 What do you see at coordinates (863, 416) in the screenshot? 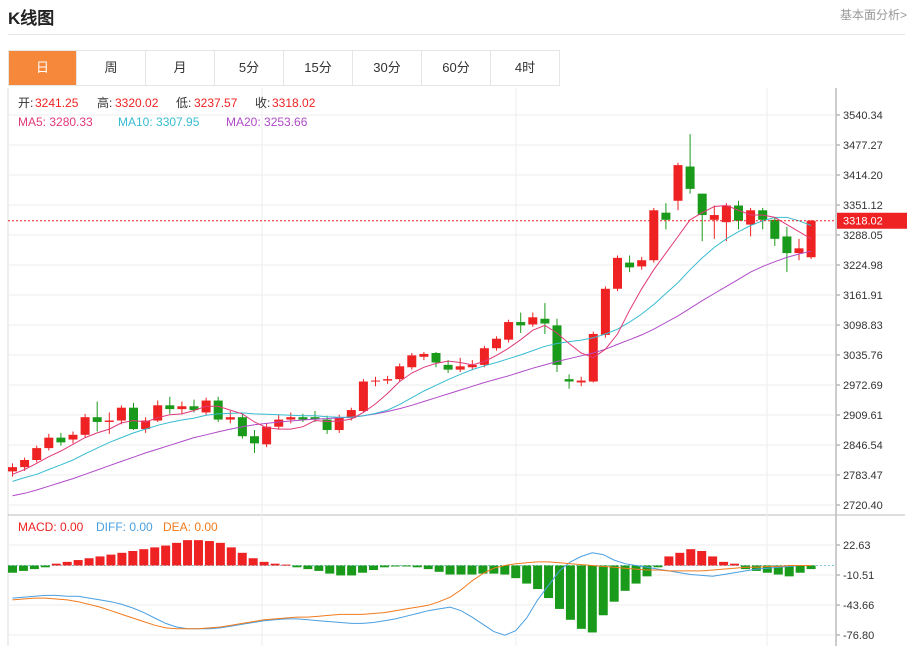
I see `y-tick-label: 2909.61` at bounding box center [863, 416].